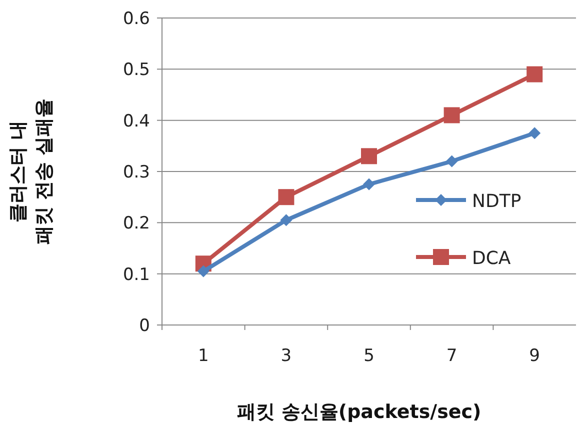  What do you see at coordinates (31, 171) in the screenshot?
I see `y-axis-title: 클러스터 내 패킷 전송 실패율` at bounding box center [31, 171].